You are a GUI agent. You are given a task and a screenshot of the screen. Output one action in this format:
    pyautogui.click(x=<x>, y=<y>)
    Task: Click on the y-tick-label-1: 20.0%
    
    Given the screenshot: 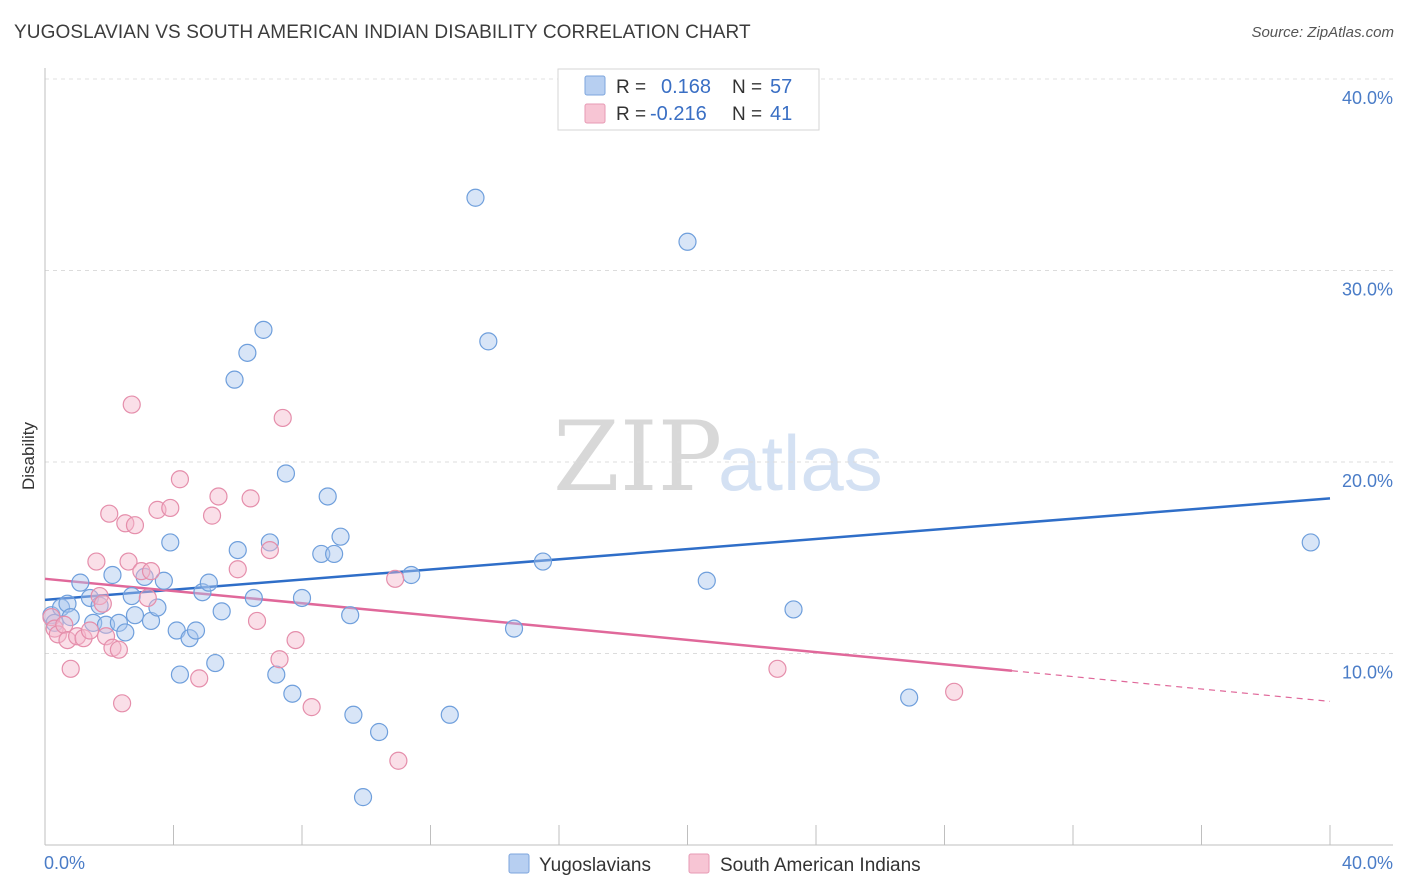 What is the action you would take?
    pyautogui.click(x=1367, y=481)
    